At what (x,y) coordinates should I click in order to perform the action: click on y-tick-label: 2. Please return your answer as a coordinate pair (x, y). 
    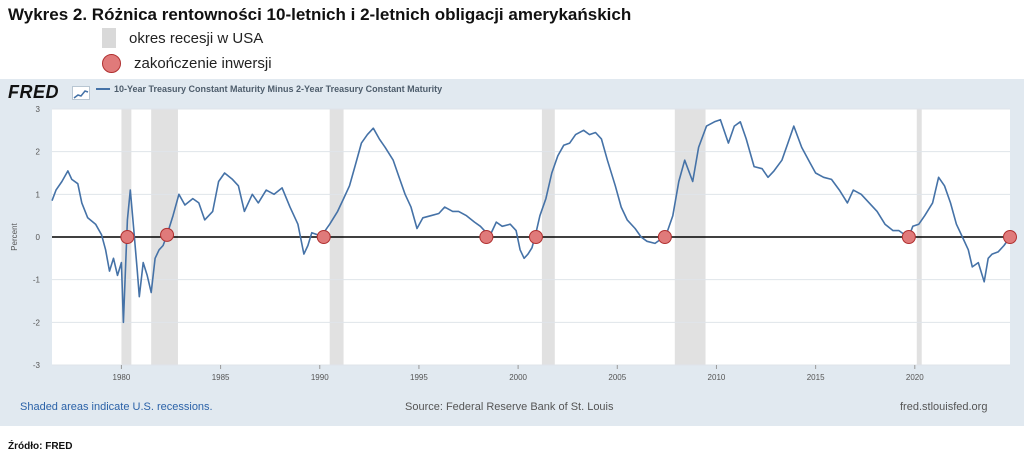
    Looking at the image, I should click on (38, 152).